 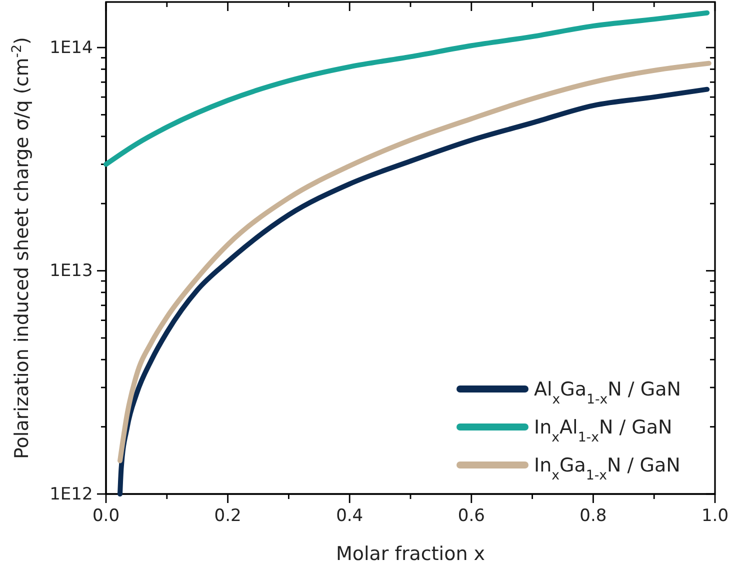 I want to click on x-tick-label: 1.0, so click(x=715, y=516).